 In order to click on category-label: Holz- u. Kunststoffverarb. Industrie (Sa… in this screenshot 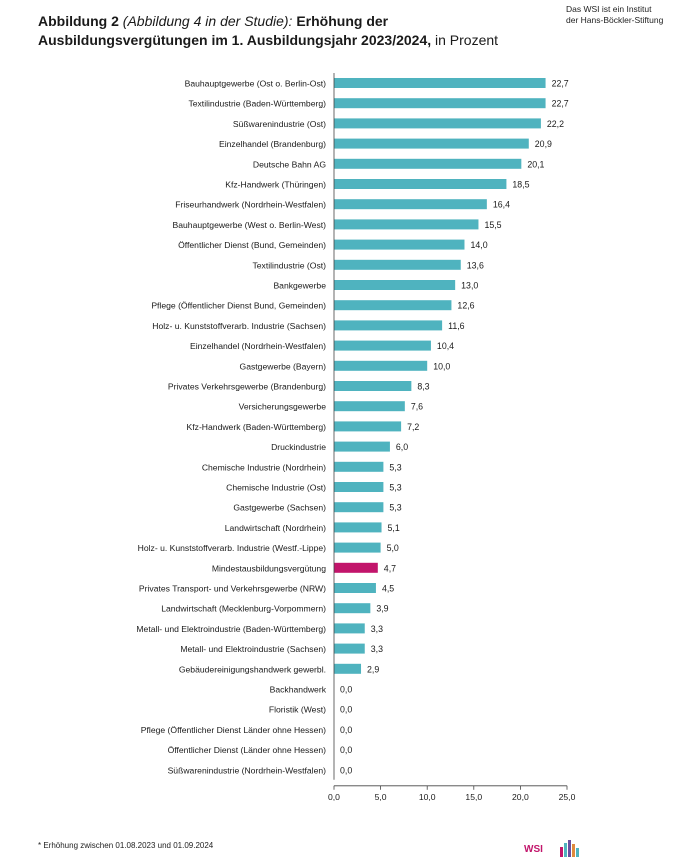, I will do `click(239, 326)`.